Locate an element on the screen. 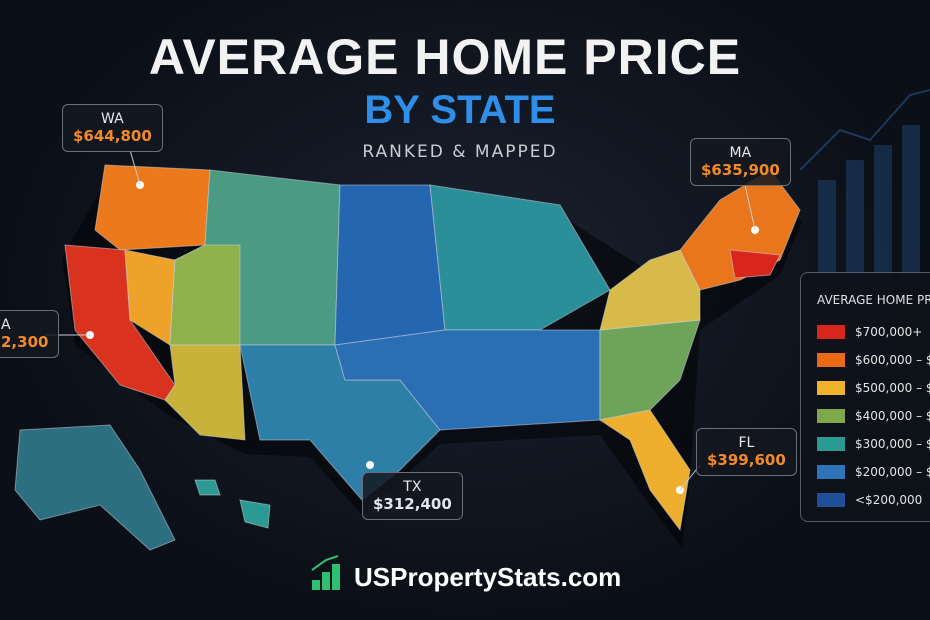 The height and width of the screenshot is (620, 930). legend-item: $400,000 – $5 is located at coordinates (873, 416).